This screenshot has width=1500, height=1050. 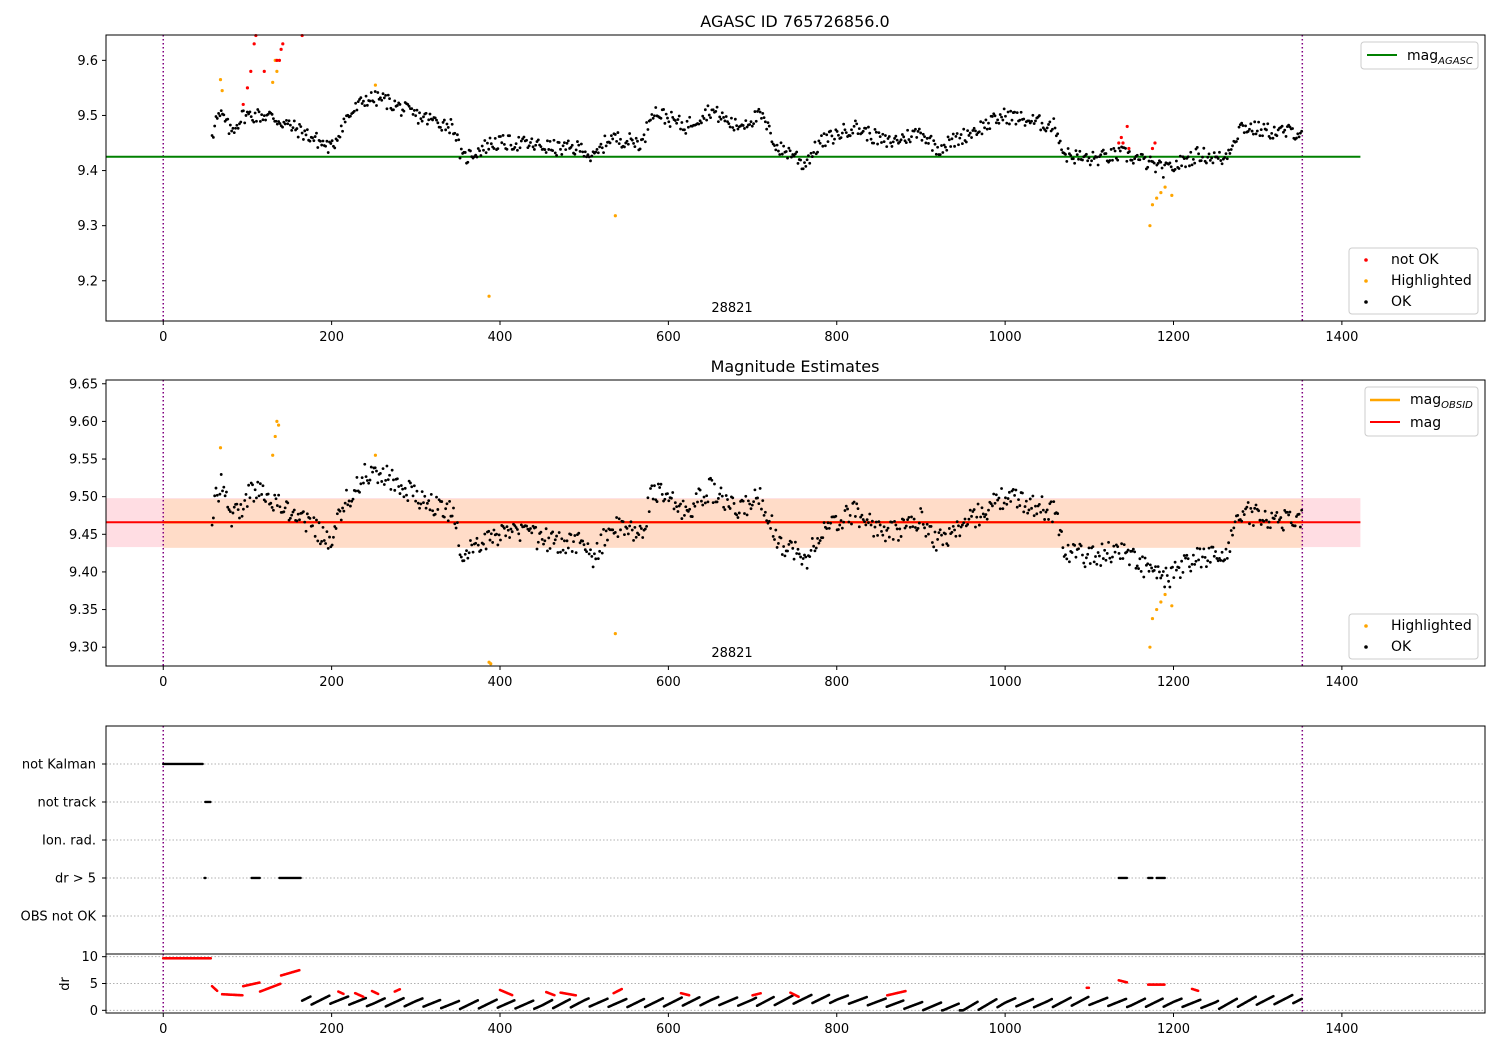 I want to click on magnitude-highlighted-point, so click(x=1165, y=594).